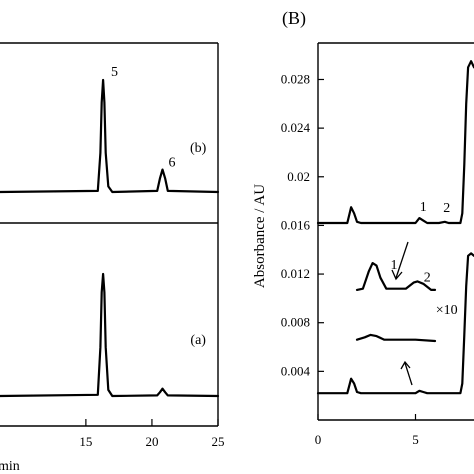 The width and height of the screenshot is (474, 474). I want to click on a-series-1-line, so click(110, 335).